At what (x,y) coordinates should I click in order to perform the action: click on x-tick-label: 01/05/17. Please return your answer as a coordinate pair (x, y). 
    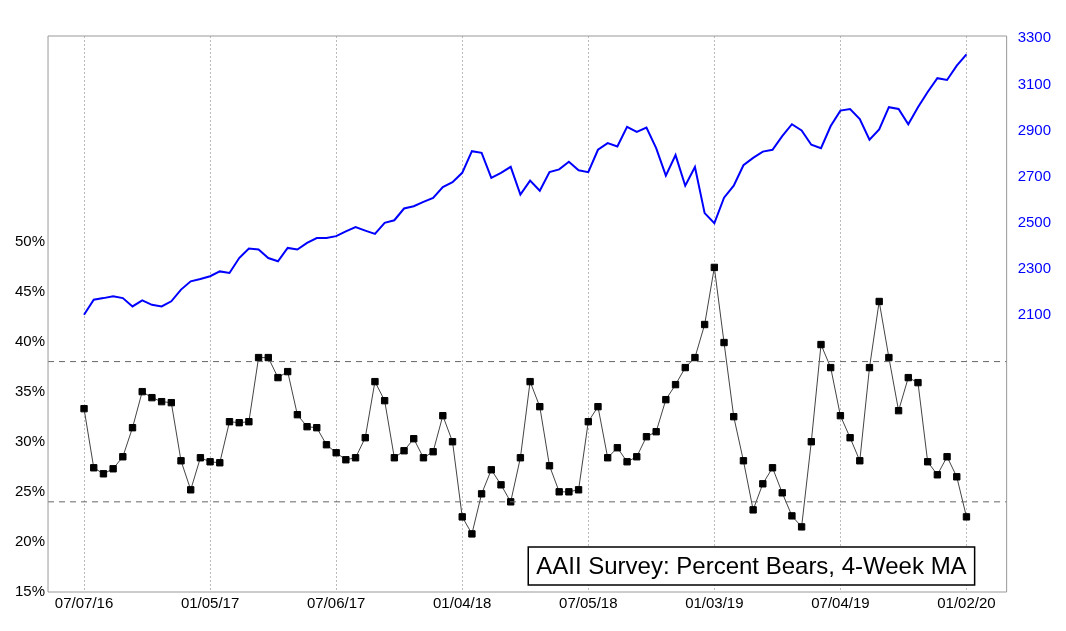
    Looking at the image, I should click on (210, 603).